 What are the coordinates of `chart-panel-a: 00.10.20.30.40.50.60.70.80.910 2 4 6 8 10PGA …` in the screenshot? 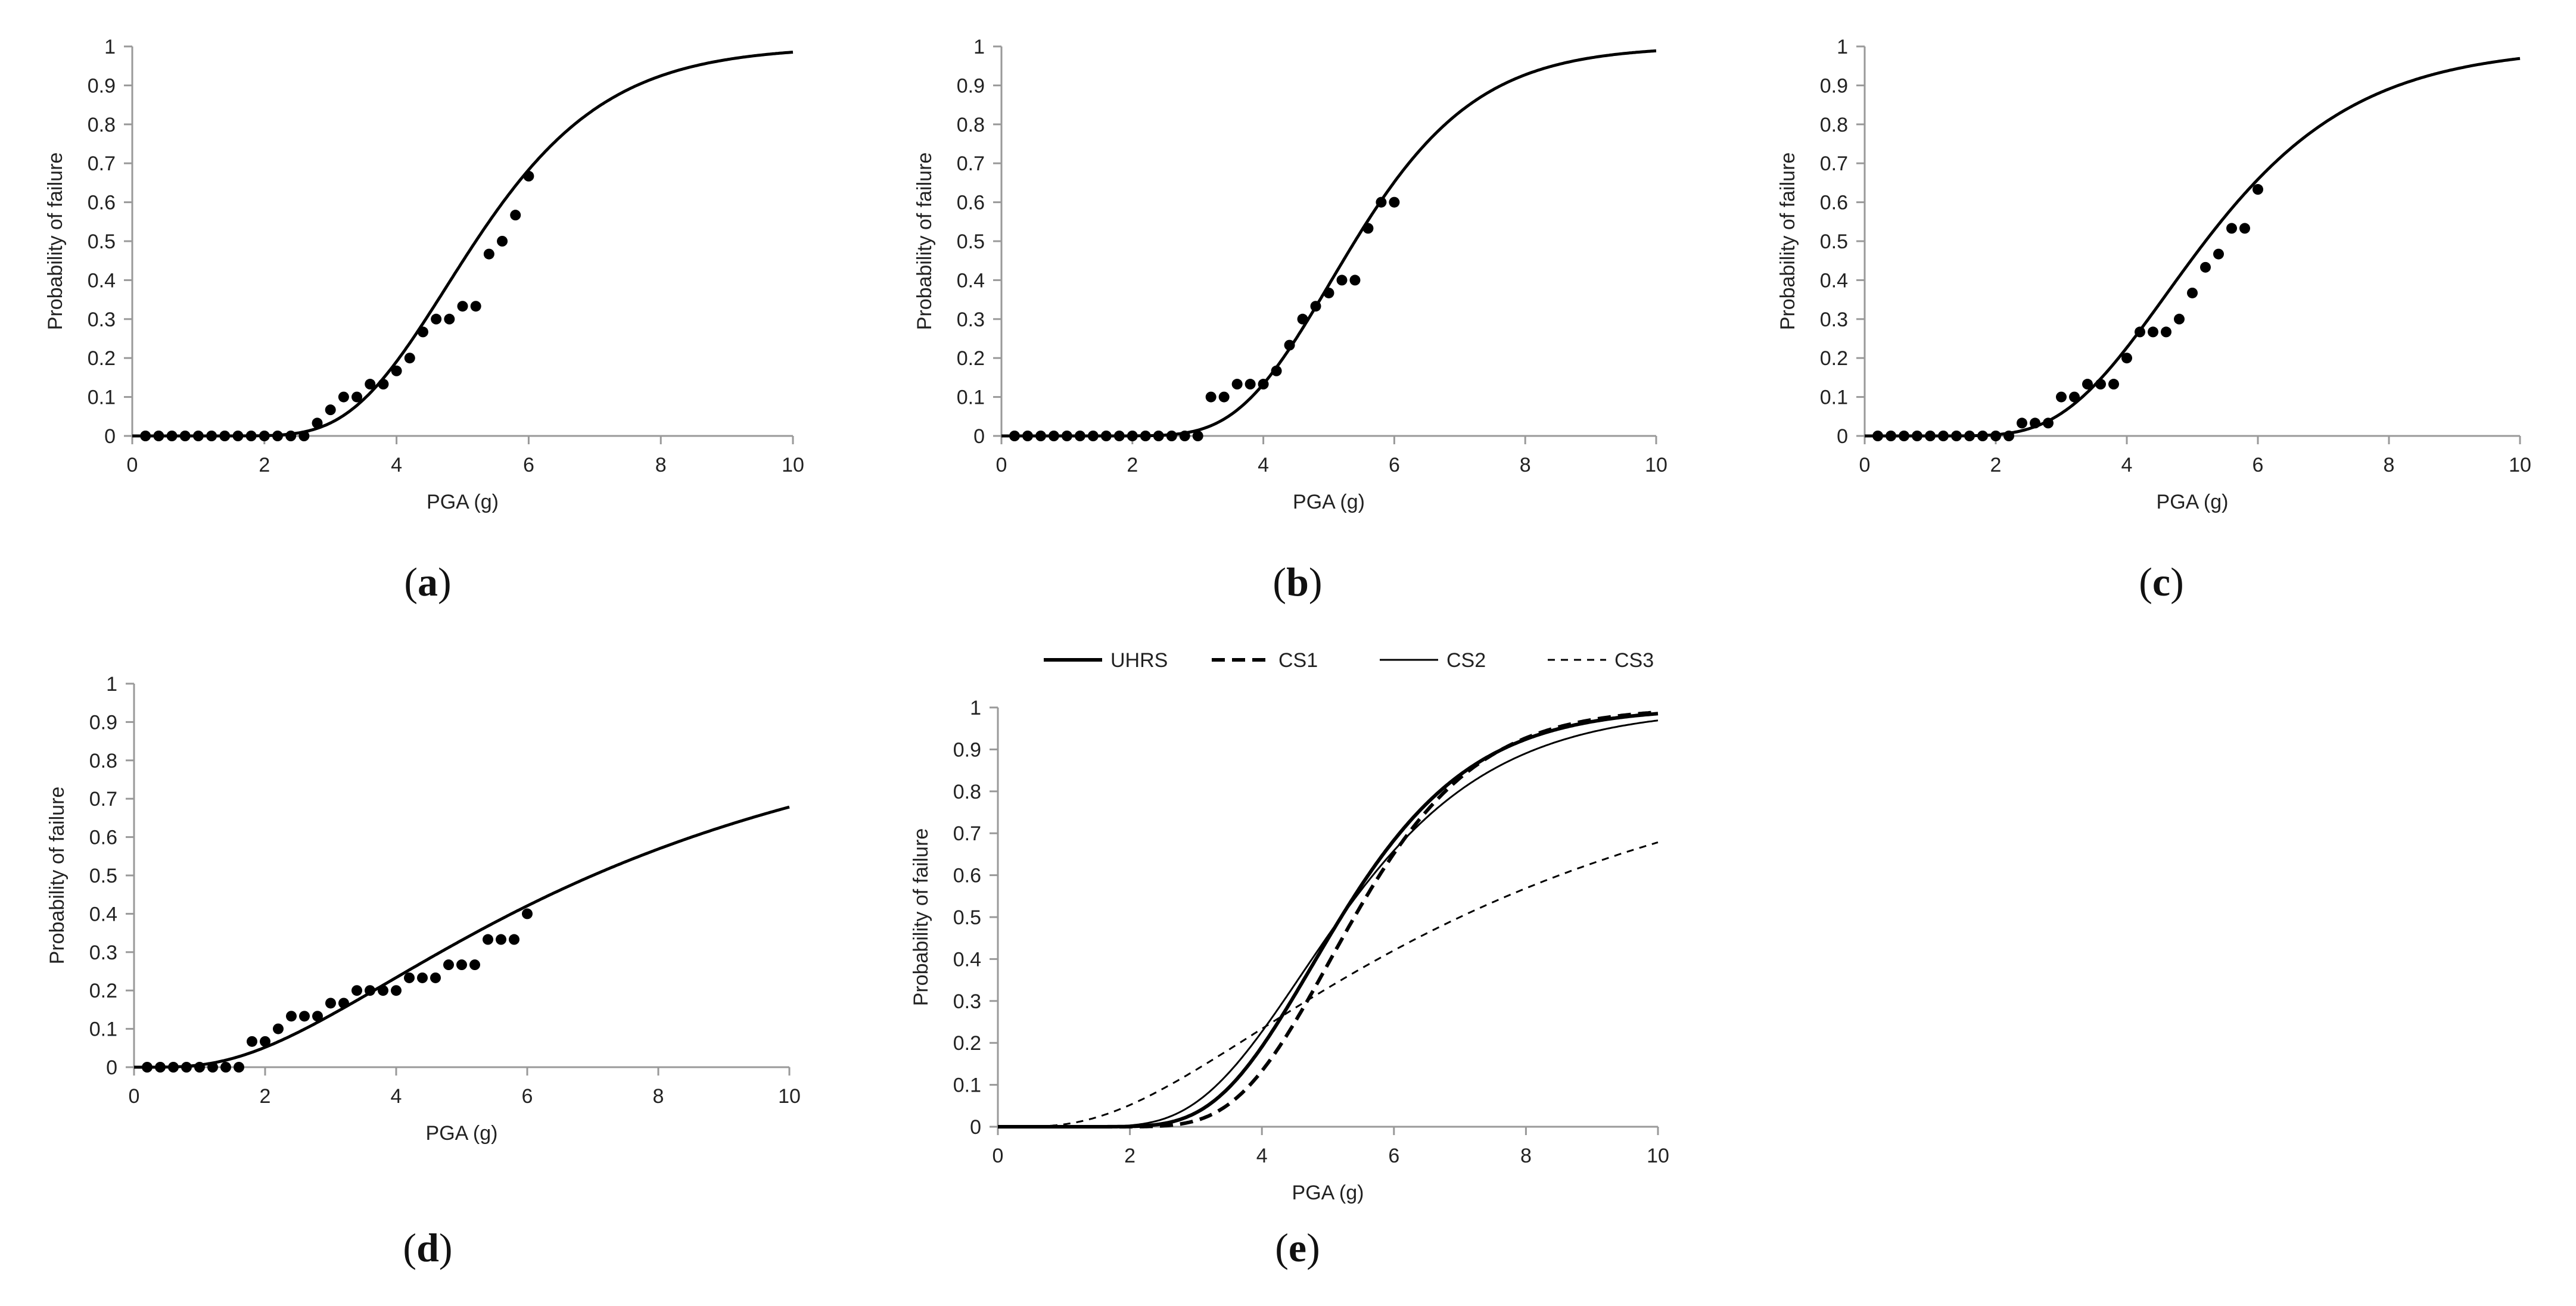 It's located at (424, 320).